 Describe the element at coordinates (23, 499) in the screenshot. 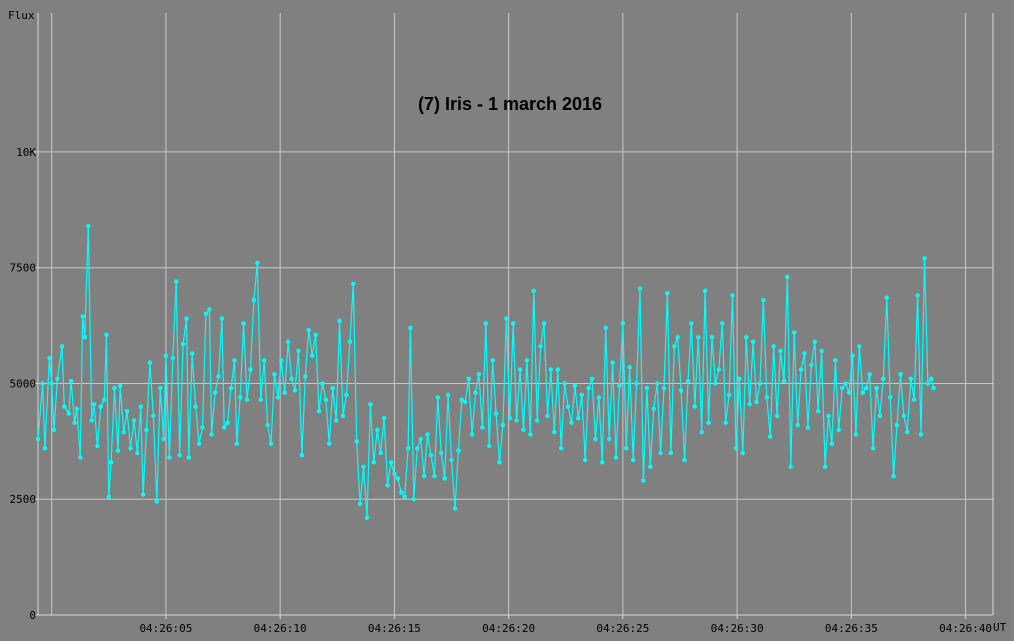

I see `y-tick-label: 2500` at that location.